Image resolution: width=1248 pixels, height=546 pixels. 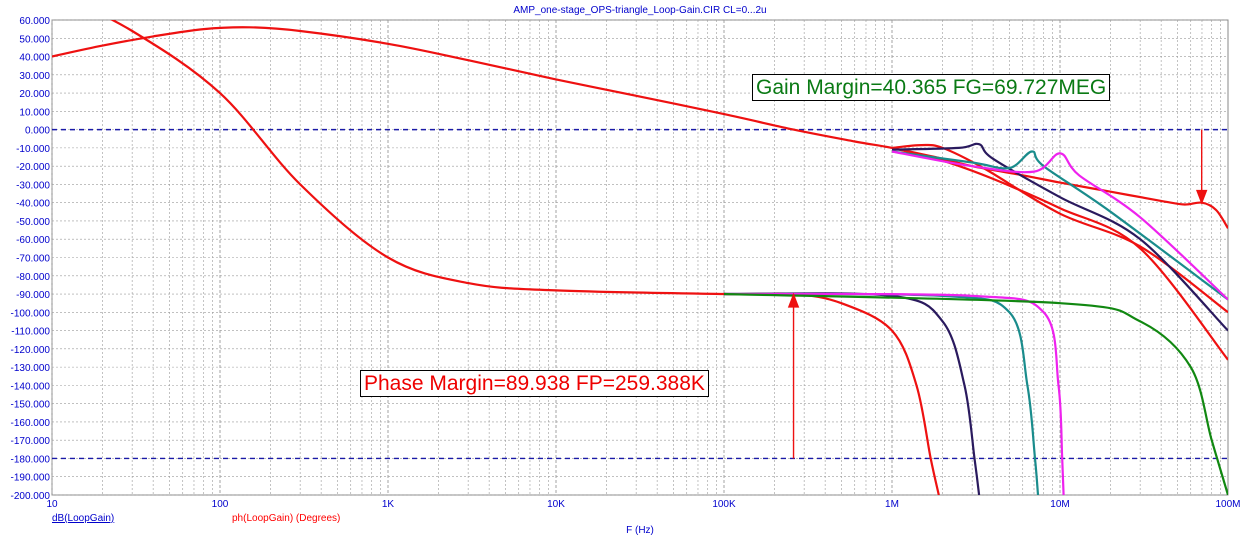 I want to click on y-tick-label: 30.000, so click(x=34, y=76).